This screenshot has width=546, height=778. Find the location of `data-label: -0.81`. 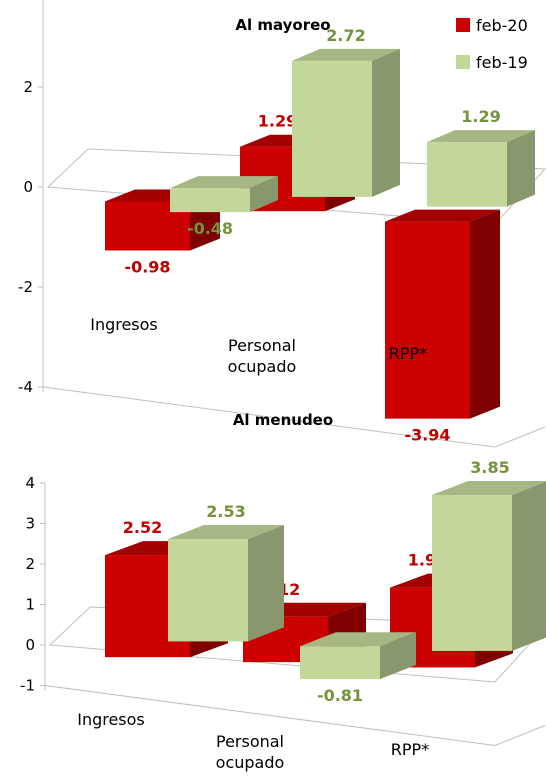

data-label: -0.81 is located at coordinates (340, 695).